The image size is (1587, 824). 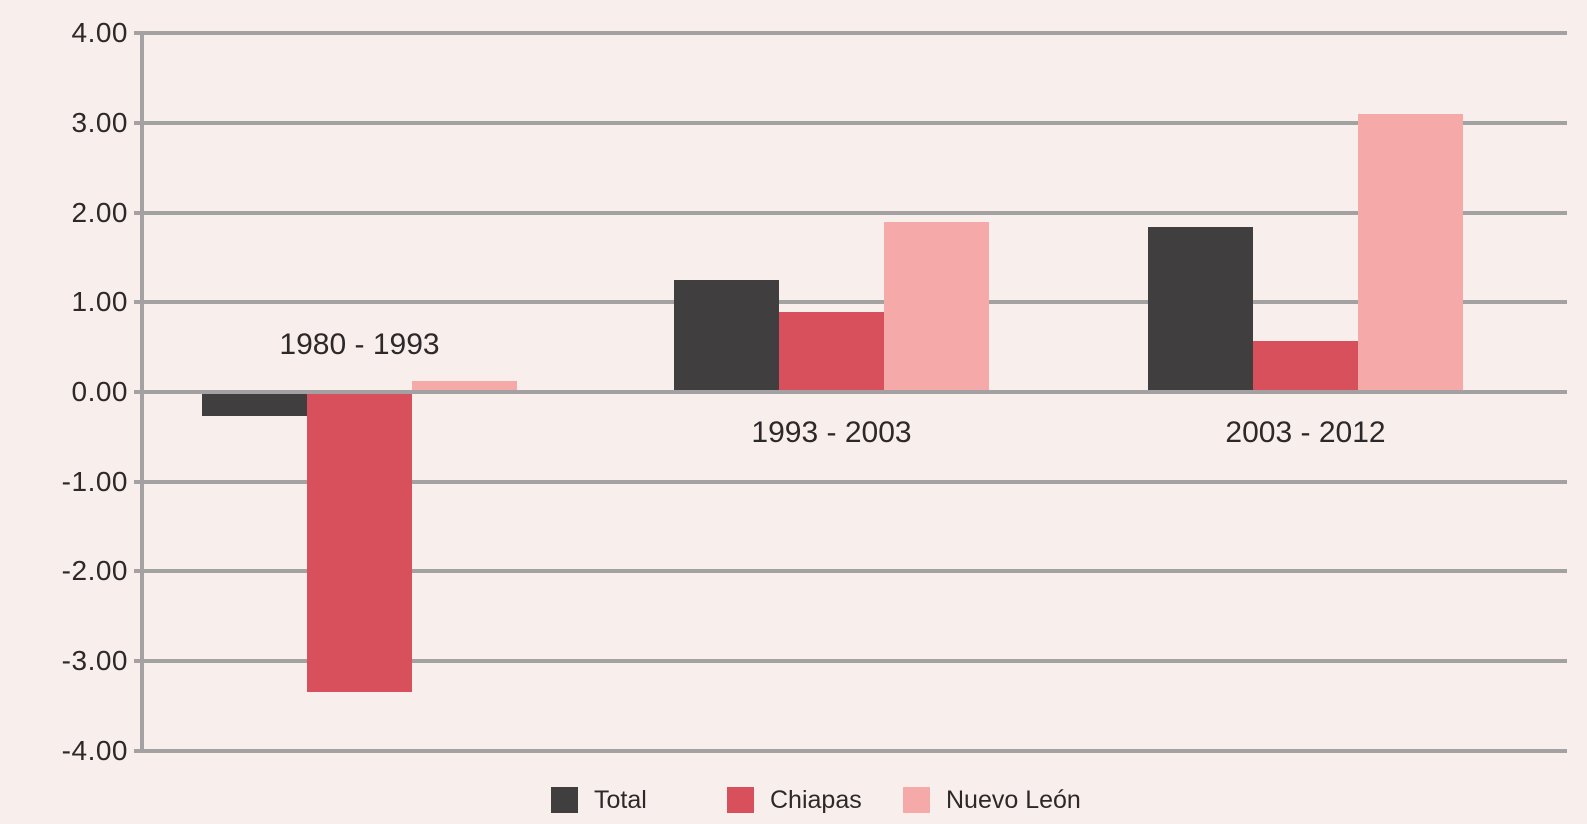 What do you see at coordinates (1013, 800) in the screenshot?
I see `legend-label: Nuevo León` at bounding box center [1013, 800].